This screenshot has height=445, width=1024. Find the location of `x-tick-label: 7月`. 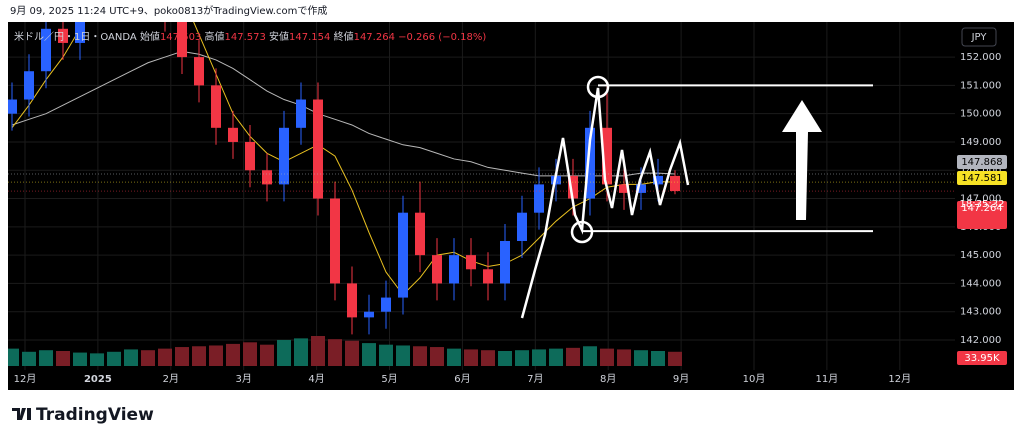

x-tick-label: 7月 is located at coordinates (535, 379).